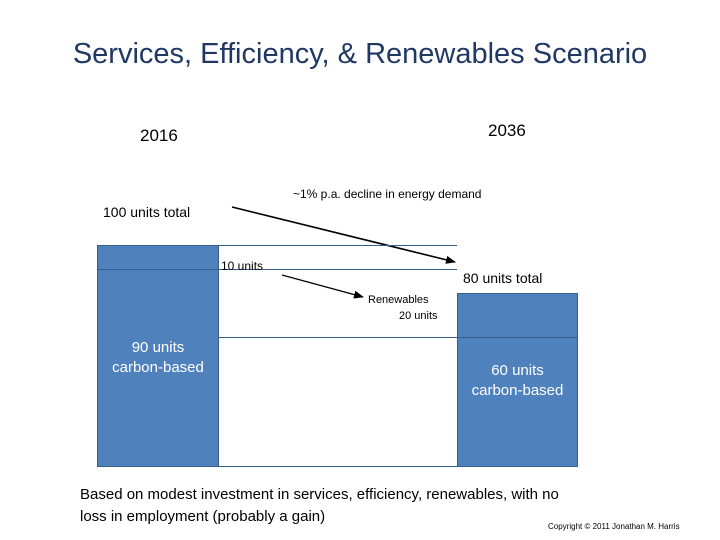 The width and height of the screenshot is (720, 540). What do you see at coordinates (337, 245) in the screenshot?
I see `efficiency-outline-top` at bounding box center [337, 245].